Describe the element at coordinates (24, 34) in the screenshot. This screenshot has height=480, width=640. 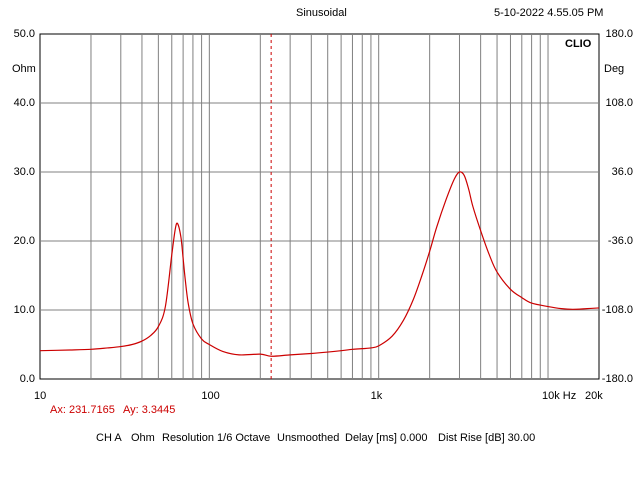
I see `y-left-tick-label: 50.0` at that location.